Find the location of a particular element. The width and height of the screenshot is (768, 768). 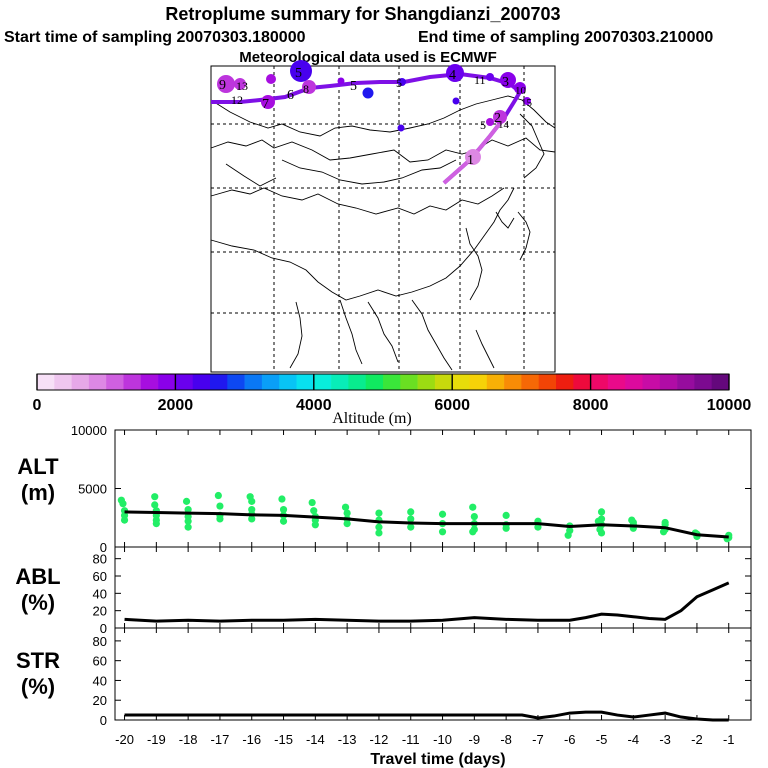

x-tick-label: -12 is located at coordinates (379, 739).